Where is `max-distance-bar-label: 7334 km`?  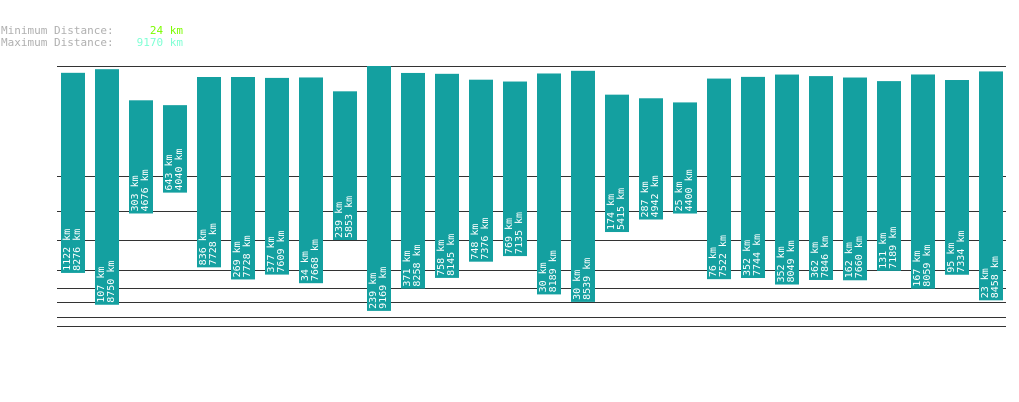 max-distance-bar-label: 7334 km is located at coordinates (961, 252).